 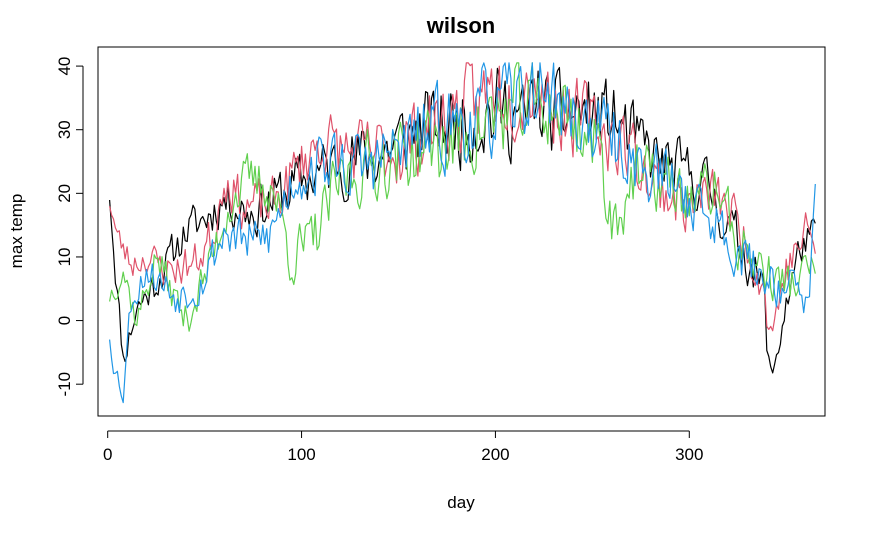 What do you see at coordinates (64, 193) in the screenshot?
I see `y-tick-label: 20` at bounding box center [64, 193].